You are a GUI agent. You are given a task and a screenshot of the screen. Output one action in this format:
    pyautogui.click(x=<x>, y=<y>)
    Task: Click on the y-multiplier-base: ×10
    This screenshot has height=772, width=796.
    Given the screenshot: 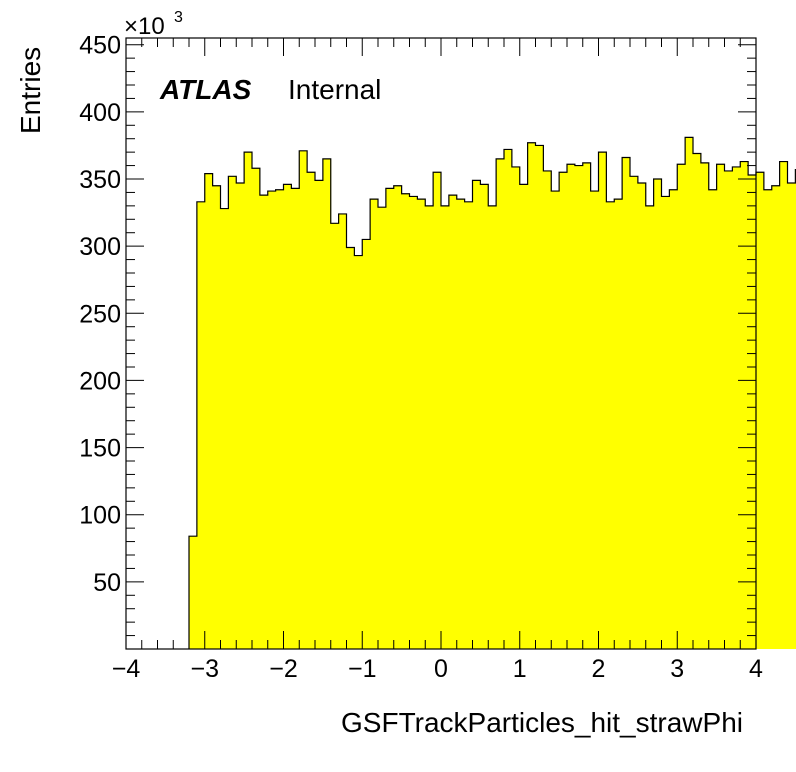 What is the action you would take?
    pyautogui.click(x=144, y=26)
    